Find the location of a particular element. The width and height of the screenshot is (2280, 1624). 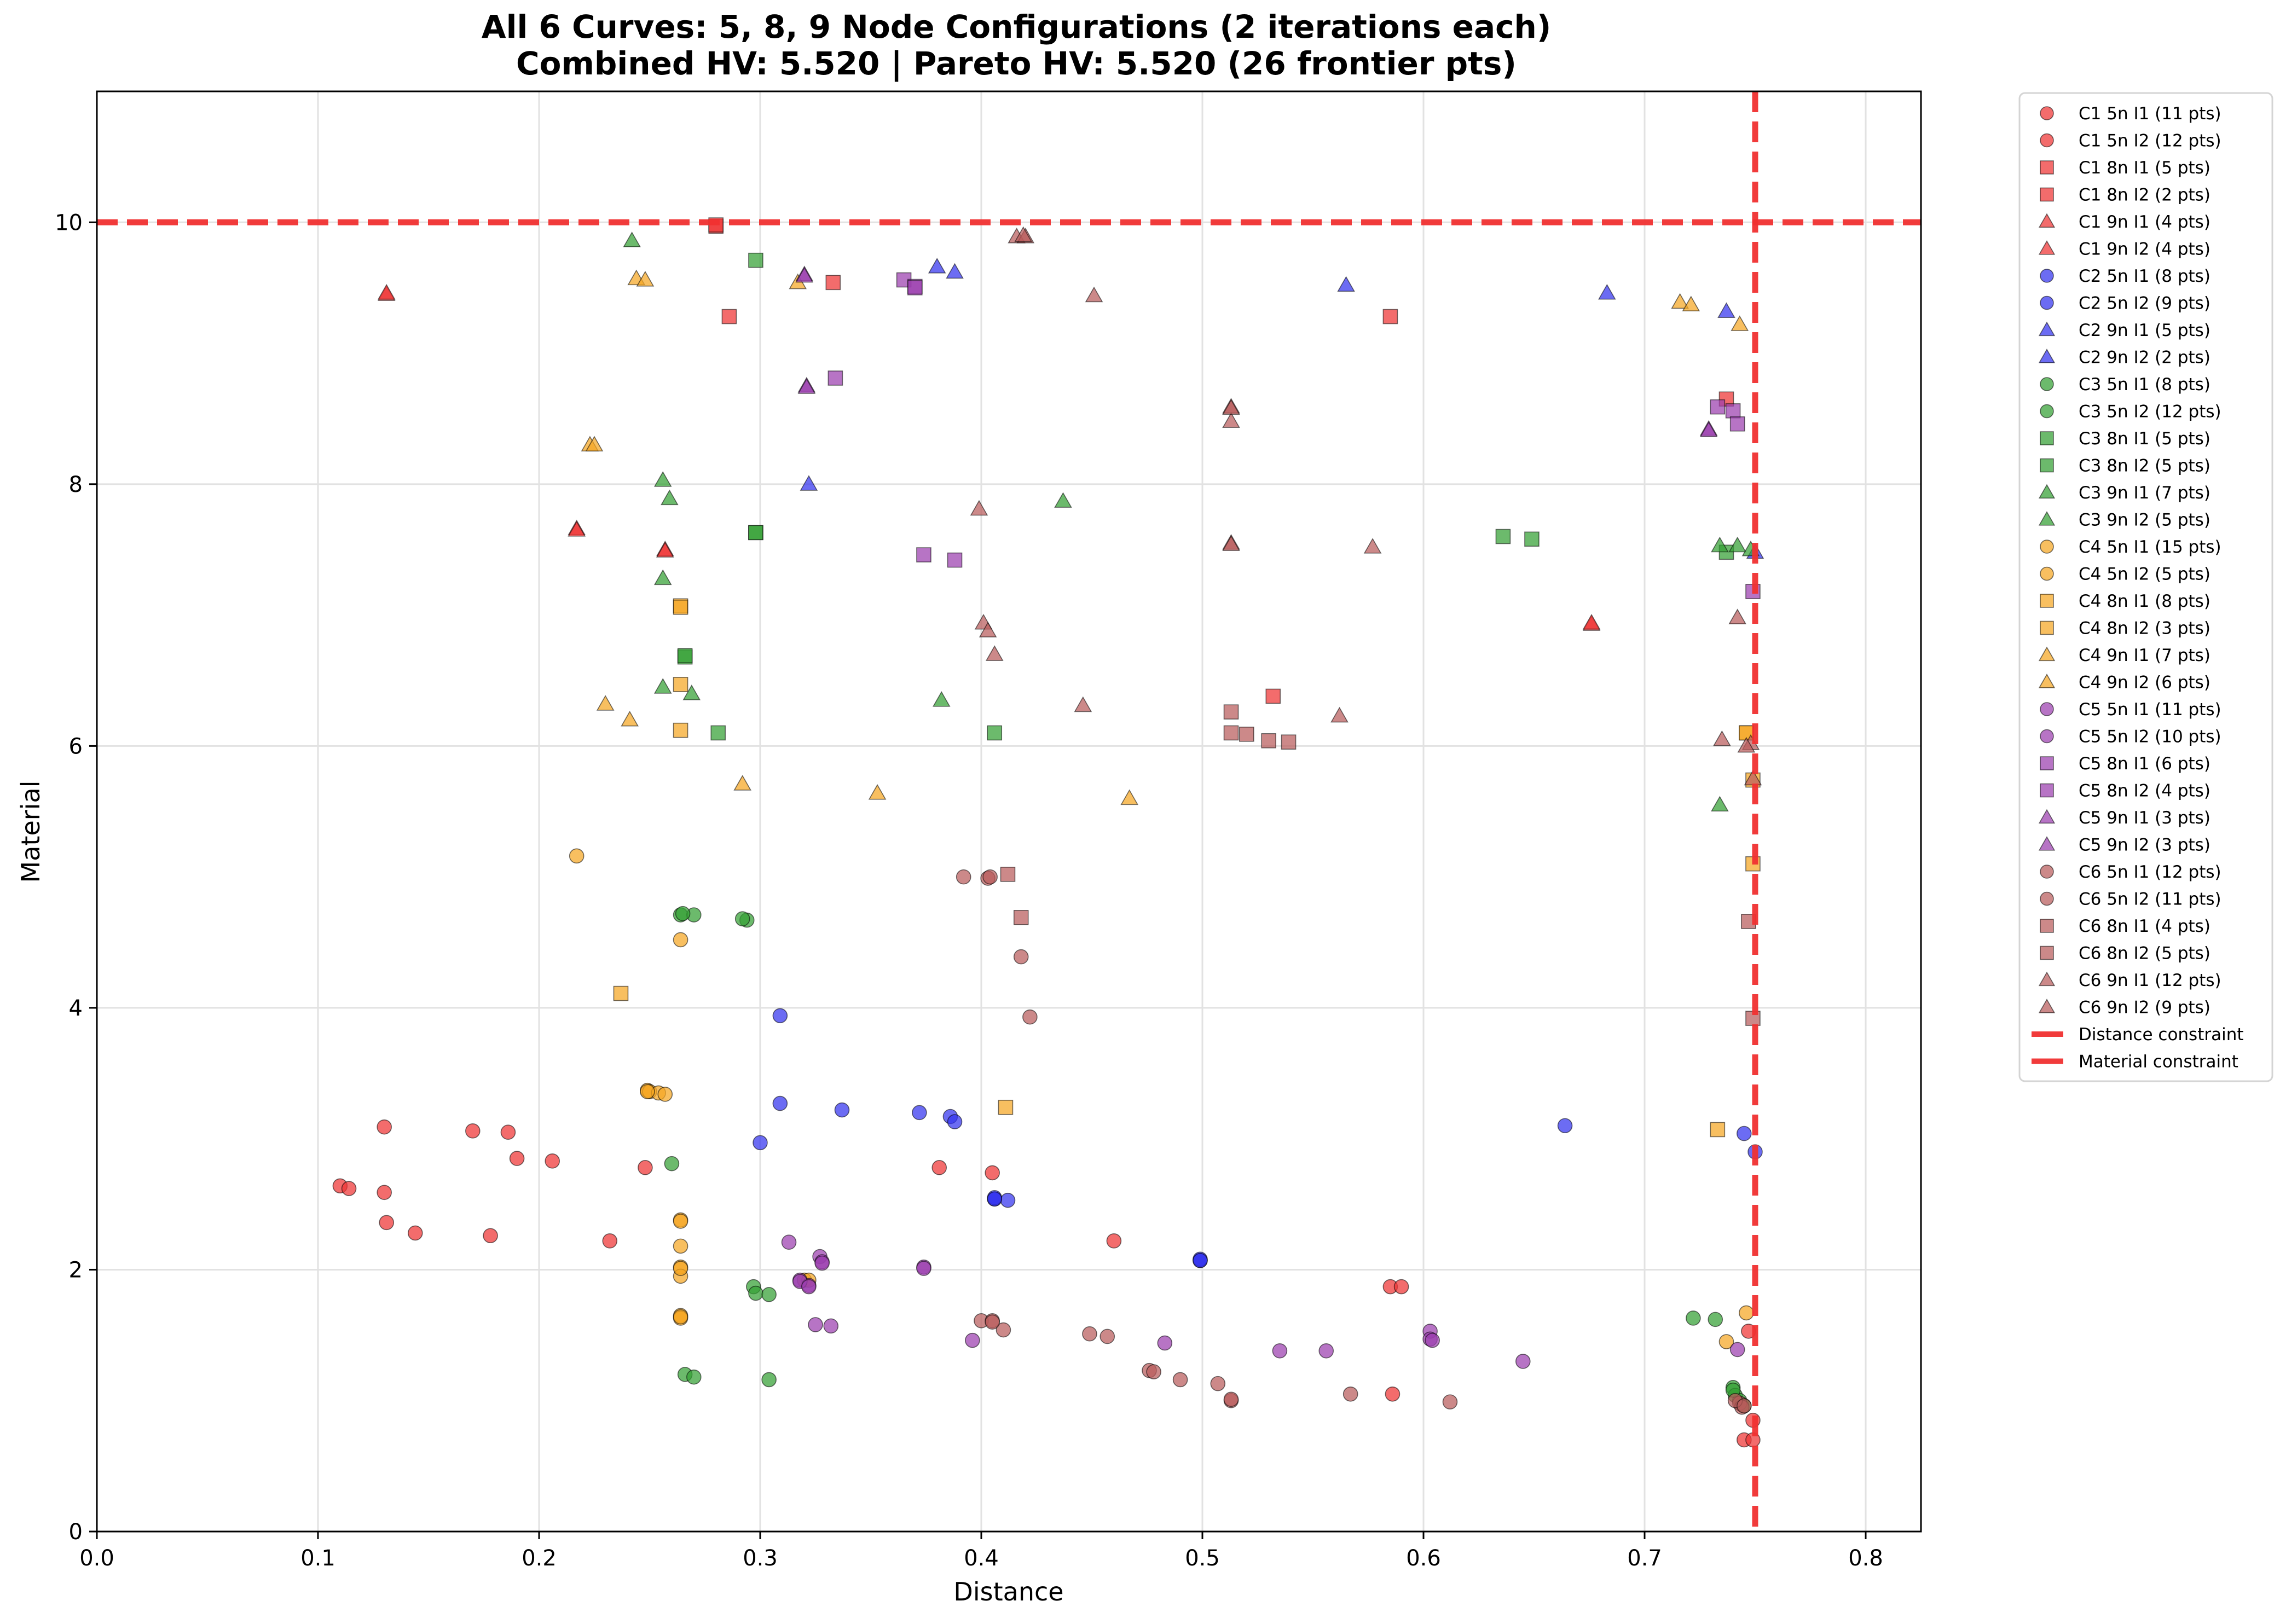

legend-label: C4 8n I1 (8 pts) is located at coordinates (2144, 601).